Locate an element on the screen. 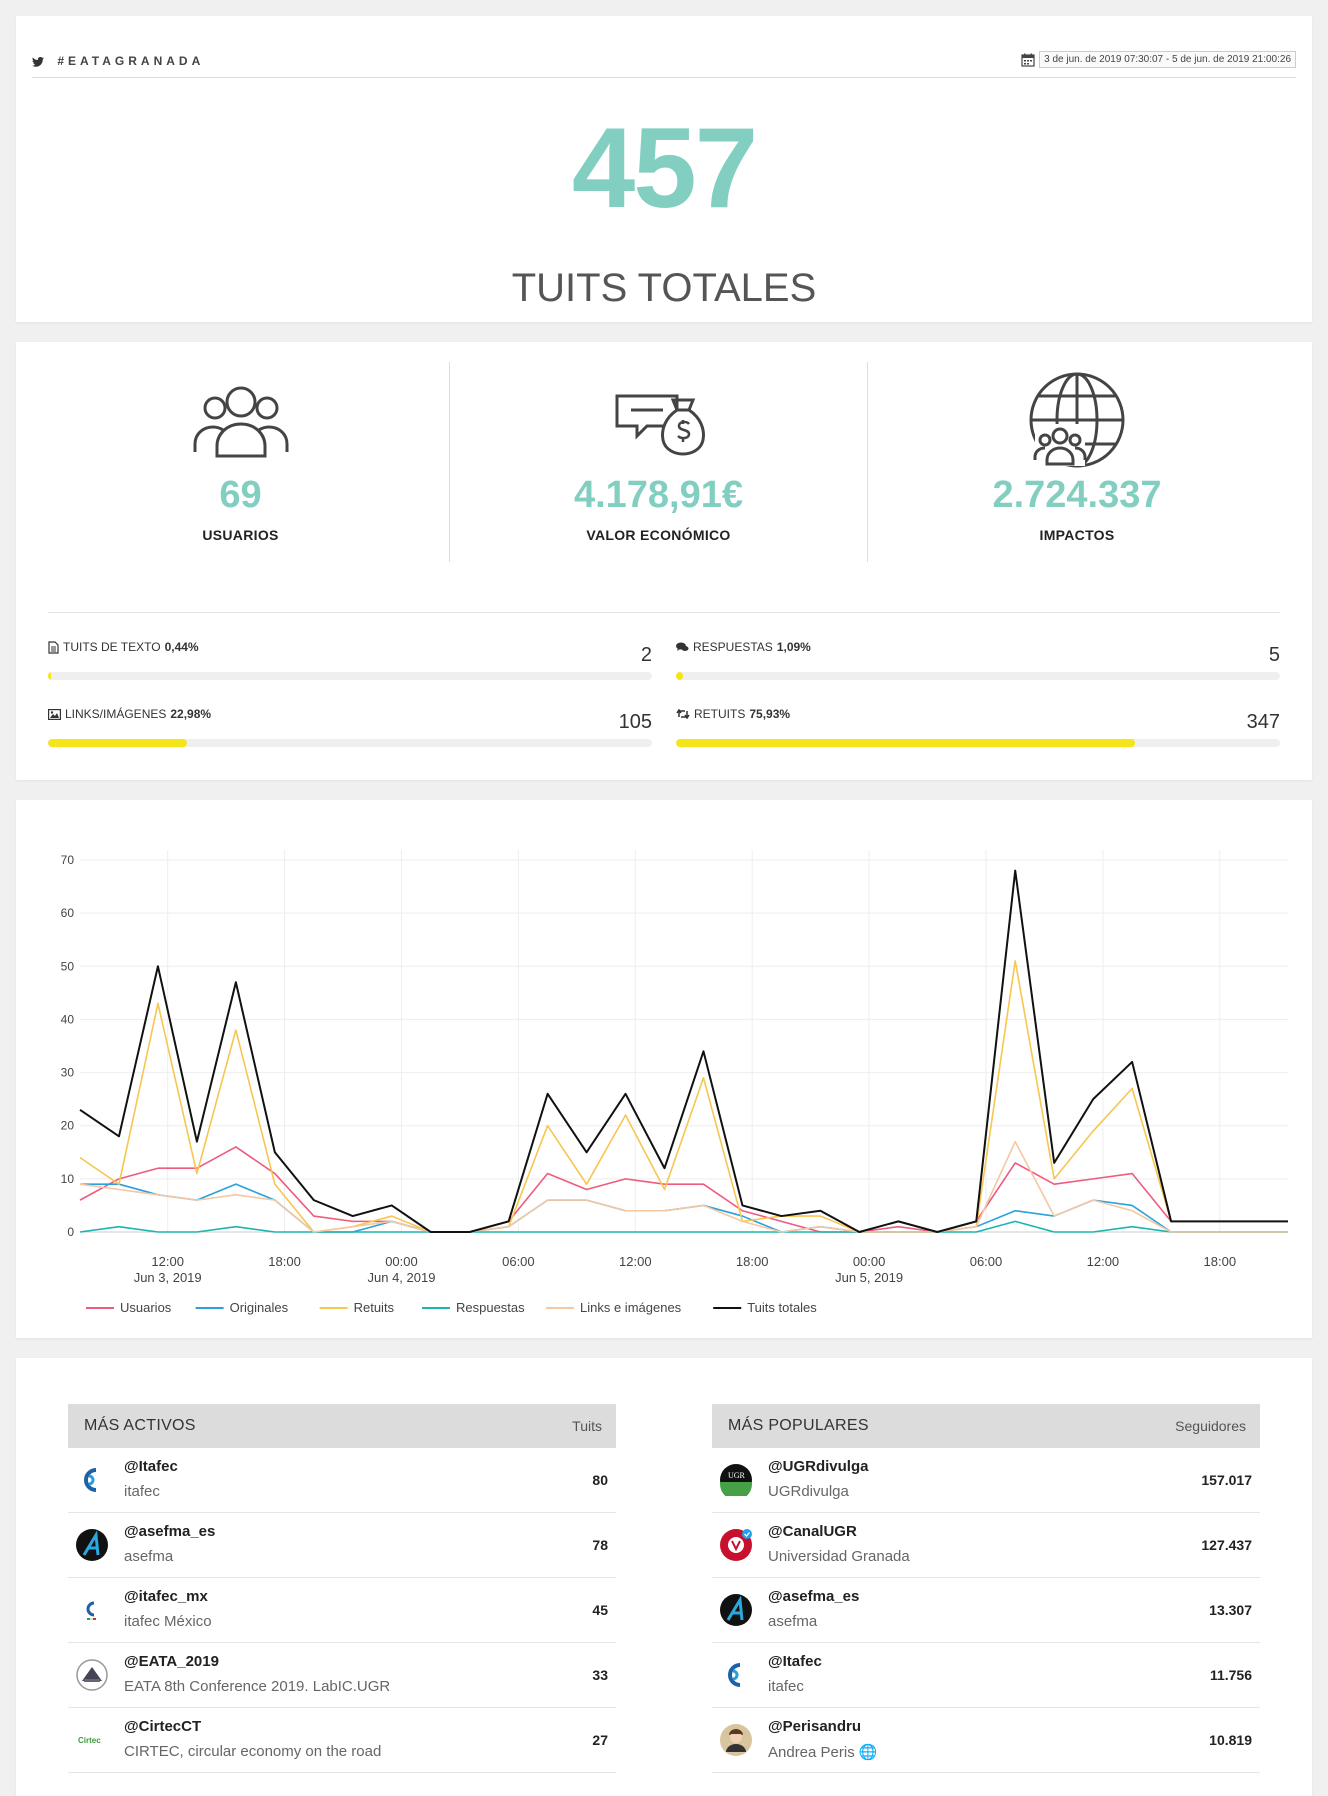 The image size is (1328, 1796). y-tick-label: 70 is located at coordinates (68, 860).